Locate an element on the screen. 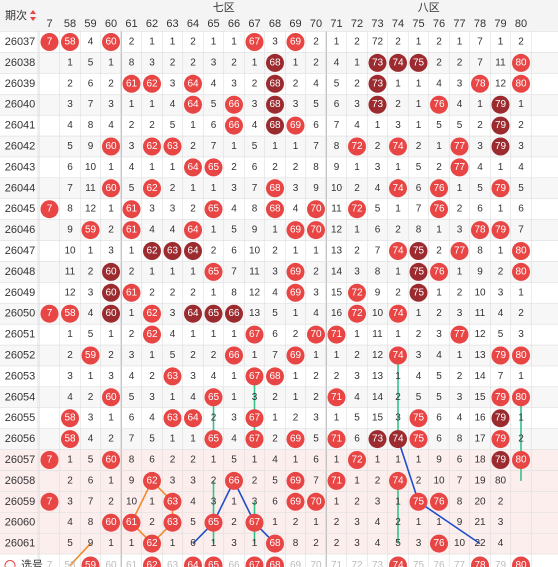 The image size is (558, 567). issue-column-header: 期次 is located at coordinates (16, 15).